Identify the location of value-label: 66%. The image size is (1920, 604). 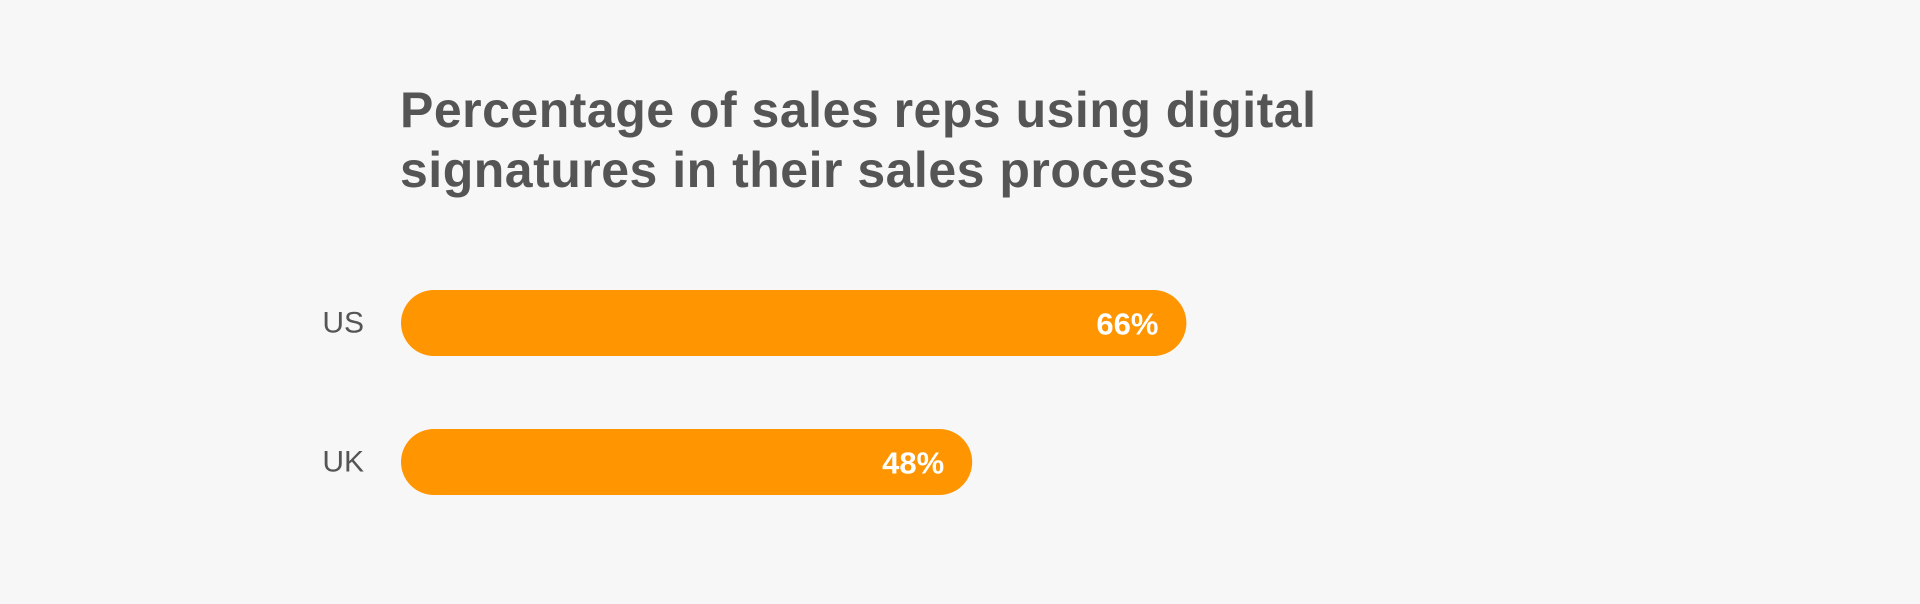
(1127, 324).